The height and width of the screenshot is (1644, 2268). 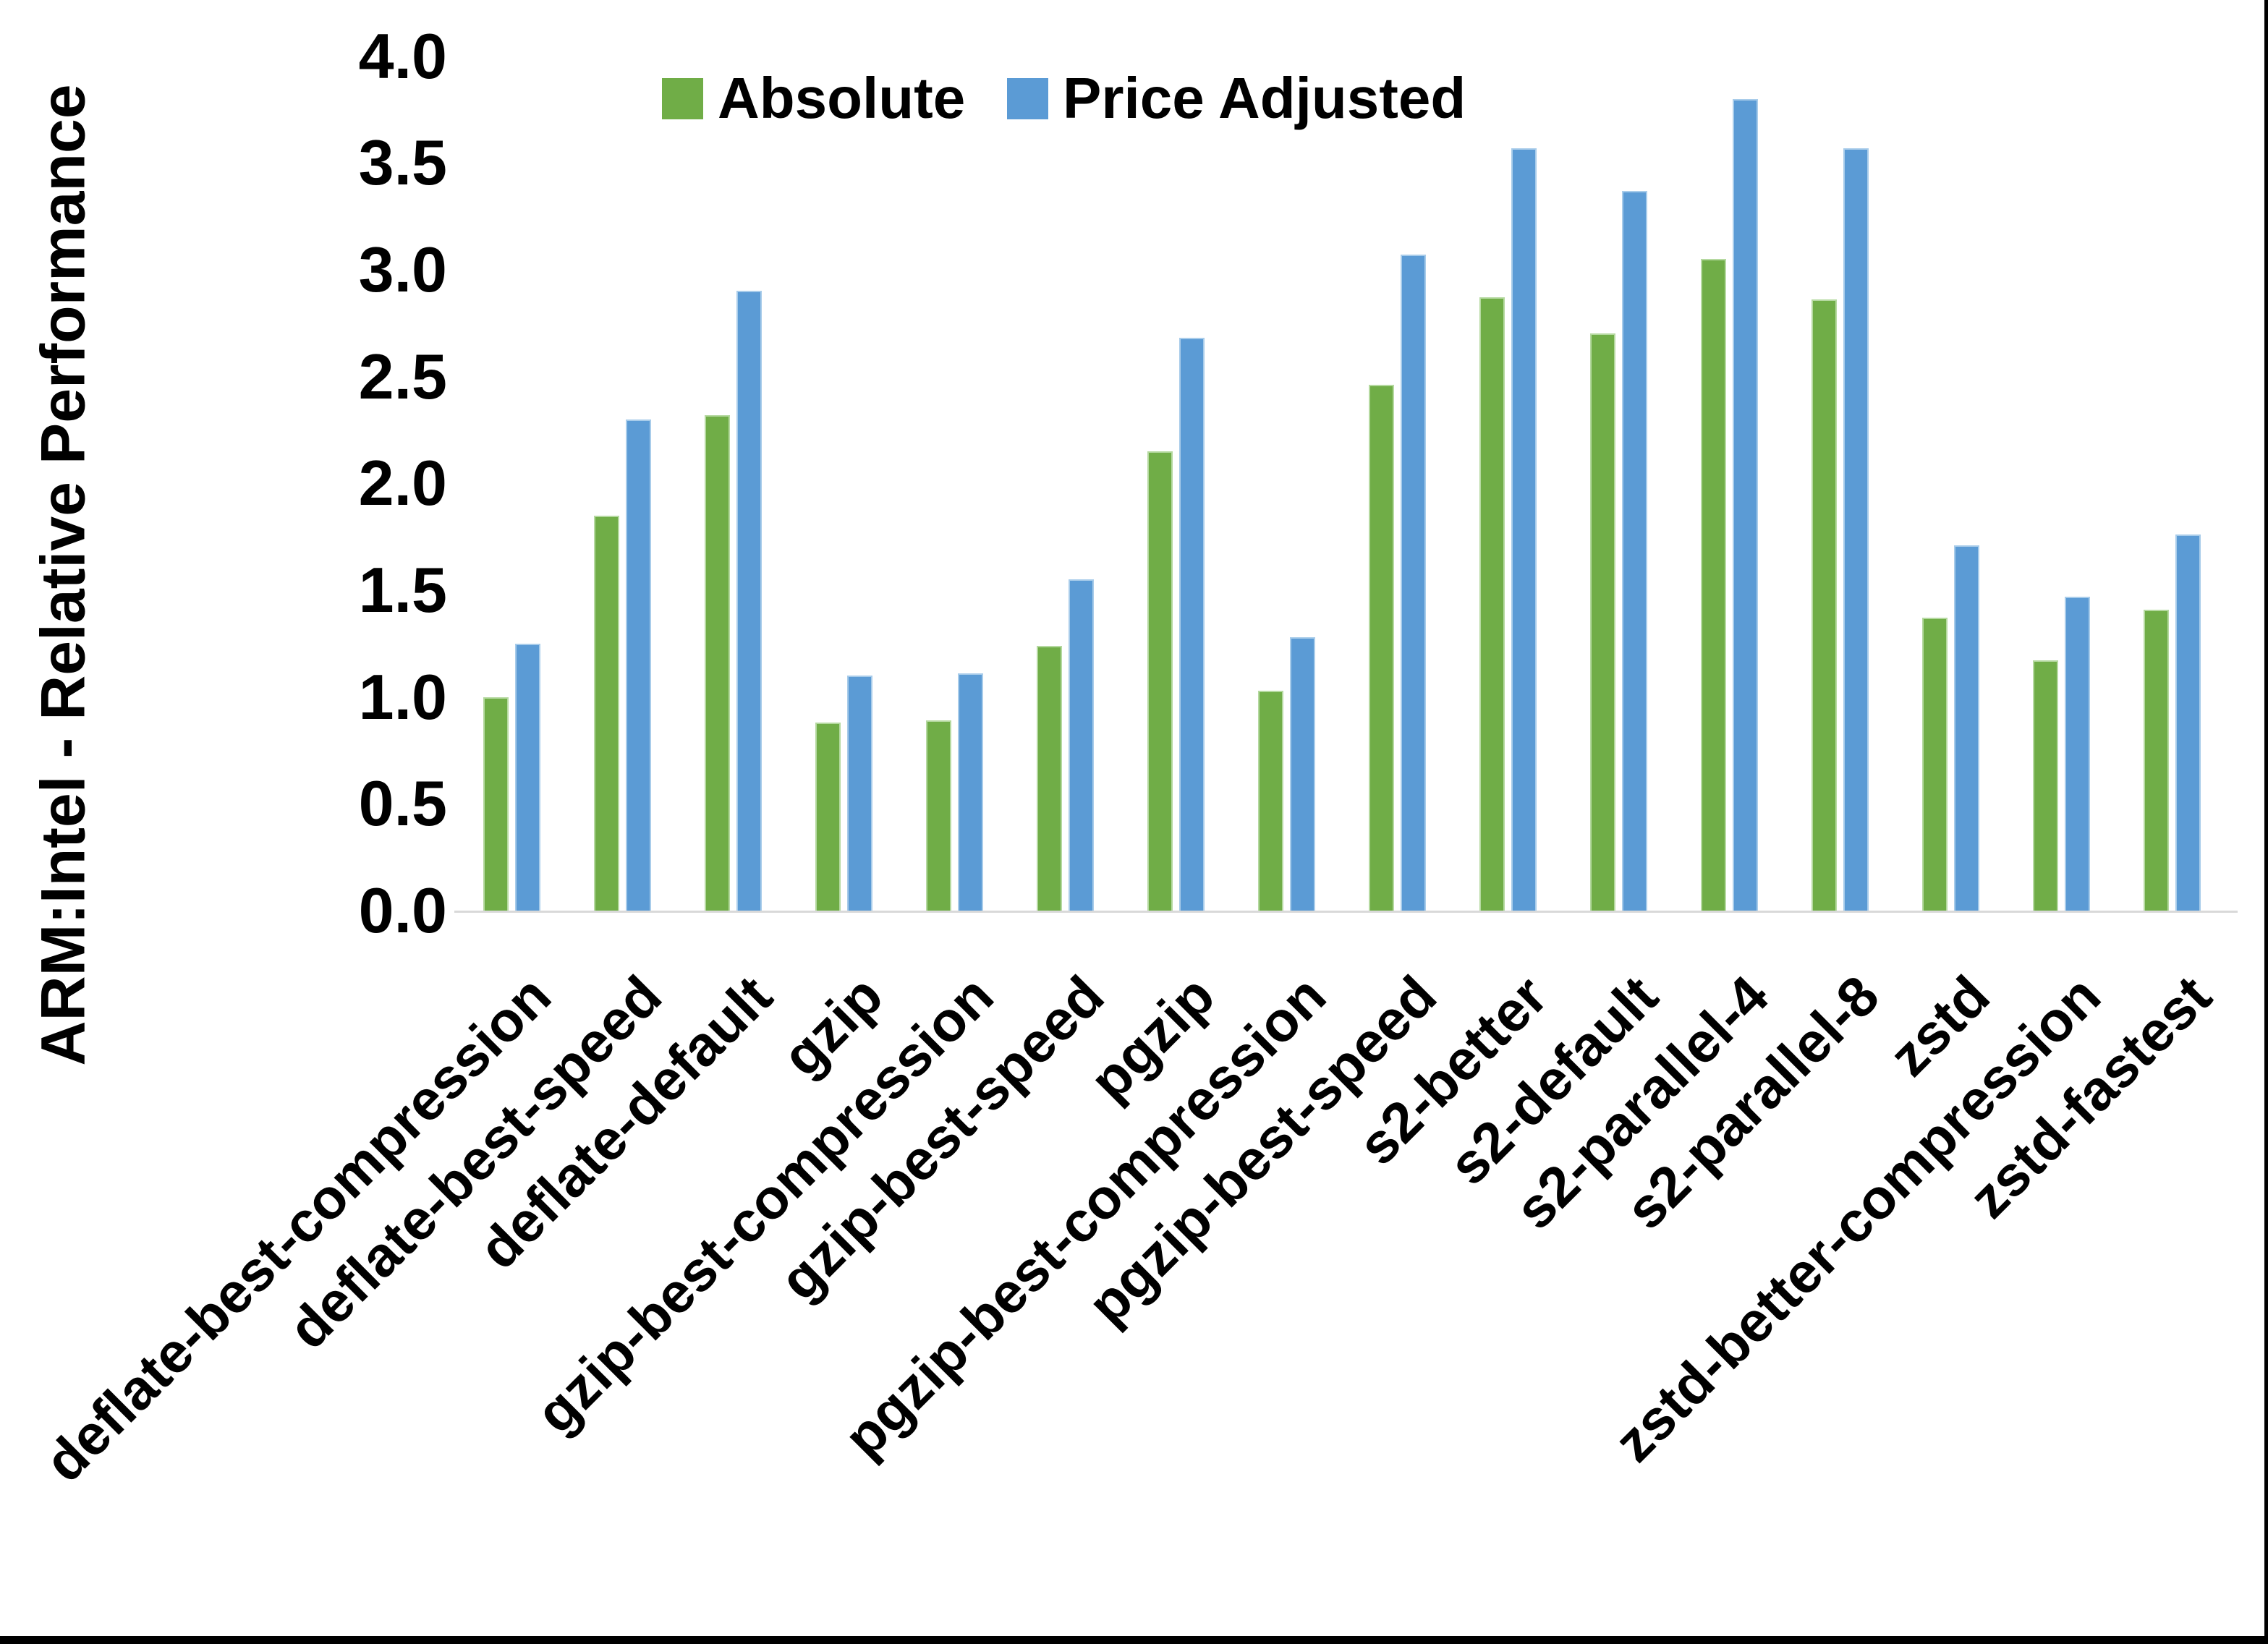 What do you see at coordinates (682, 98) in the screenshot?
I see `legend-swatch-absolute` at bounding box center [682, 98].